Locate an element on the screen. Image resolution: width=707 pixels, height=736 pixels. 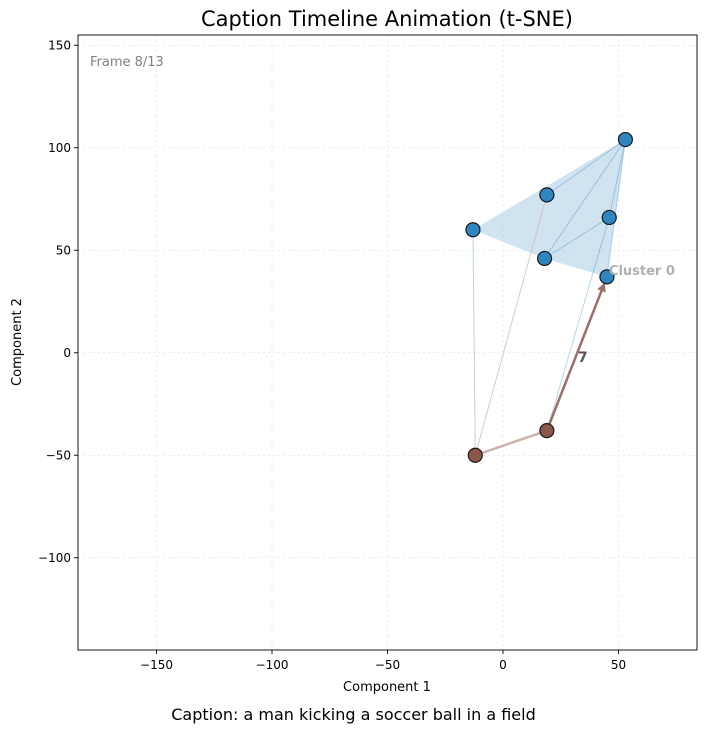
y-tick-label: 50 is located at coordinates (63, 250).